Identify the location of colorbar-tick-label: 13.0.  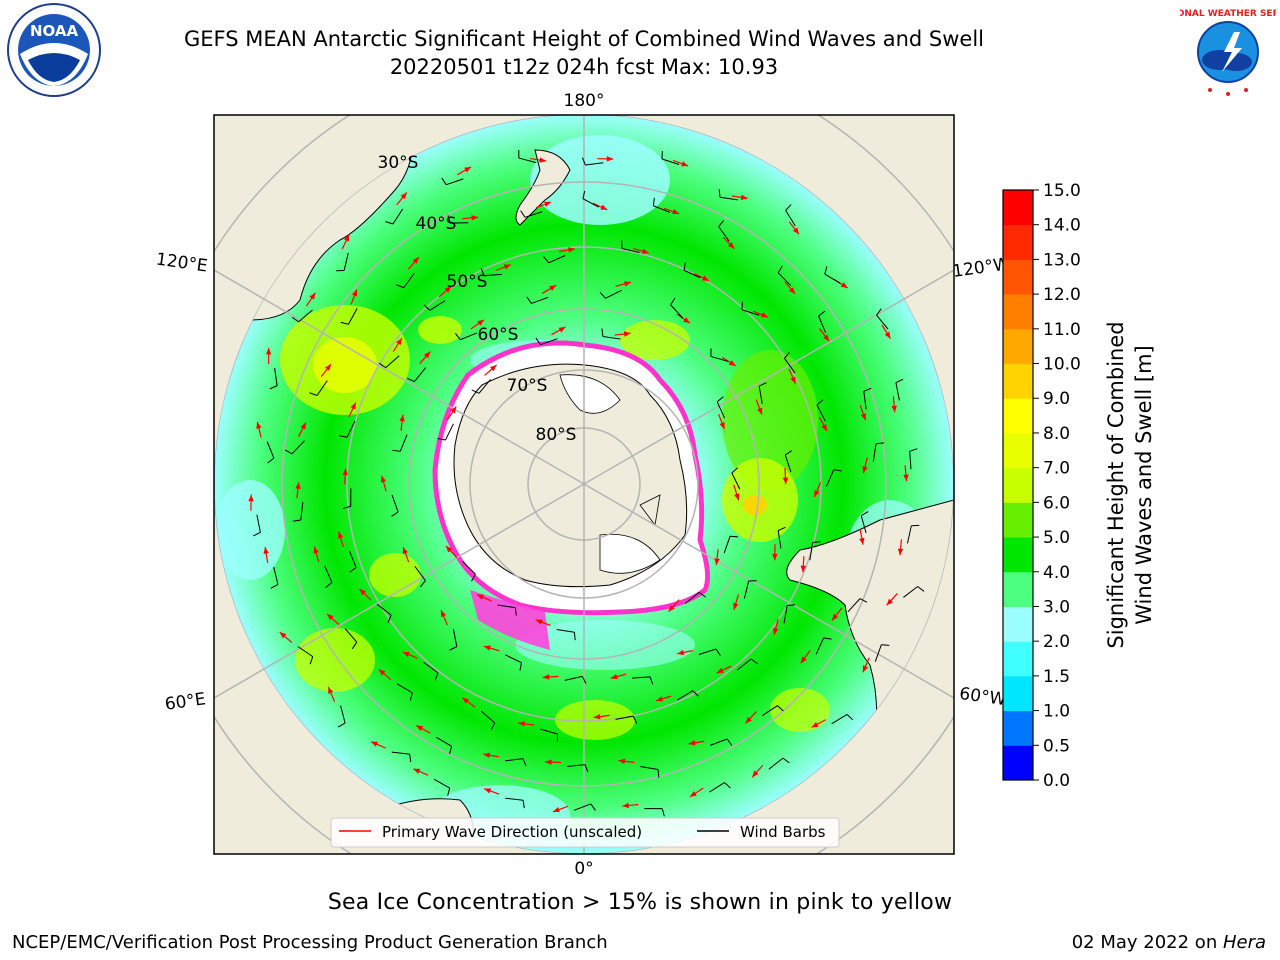
(1062, 260).